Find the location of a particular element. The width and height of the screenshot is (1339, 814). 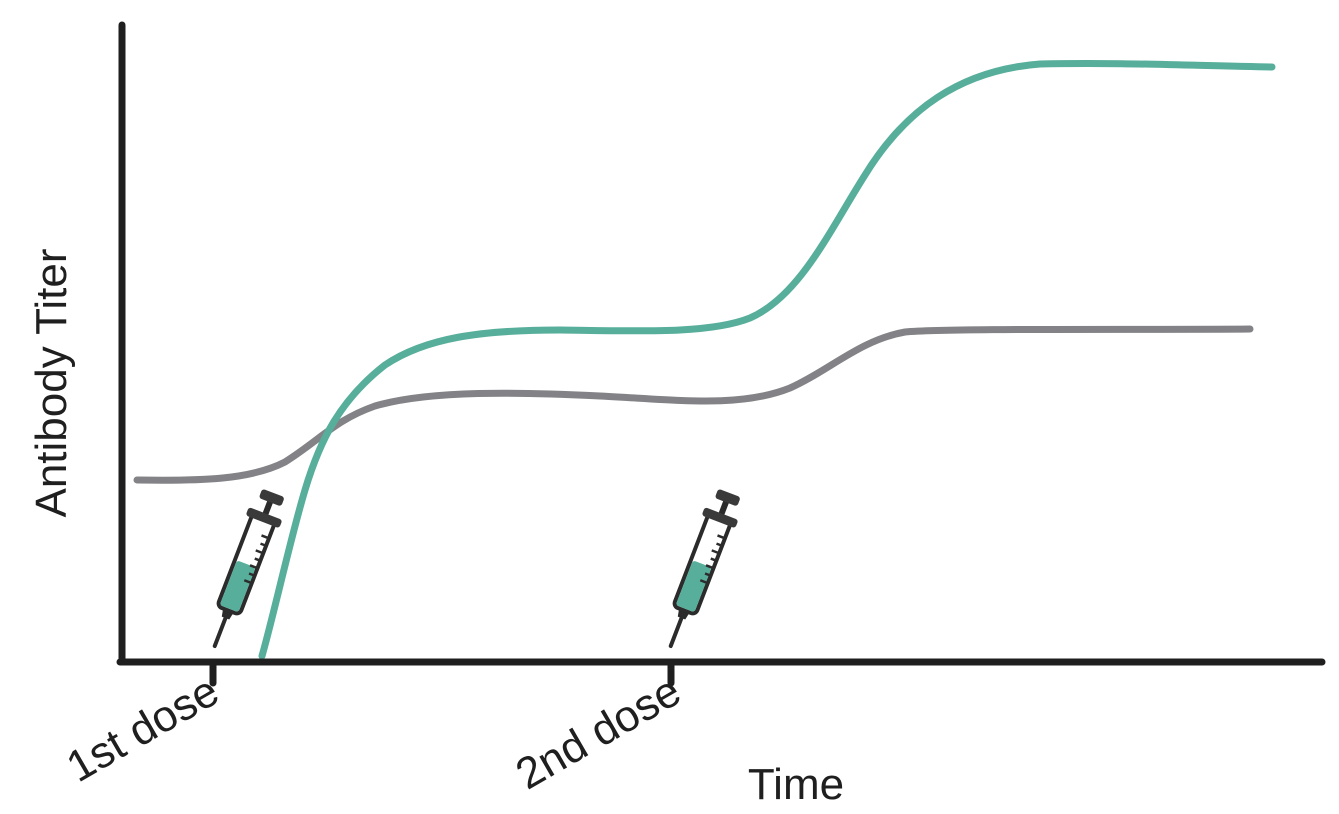

dose-2-label: 2nd dose is located at coordinates (598, 732).